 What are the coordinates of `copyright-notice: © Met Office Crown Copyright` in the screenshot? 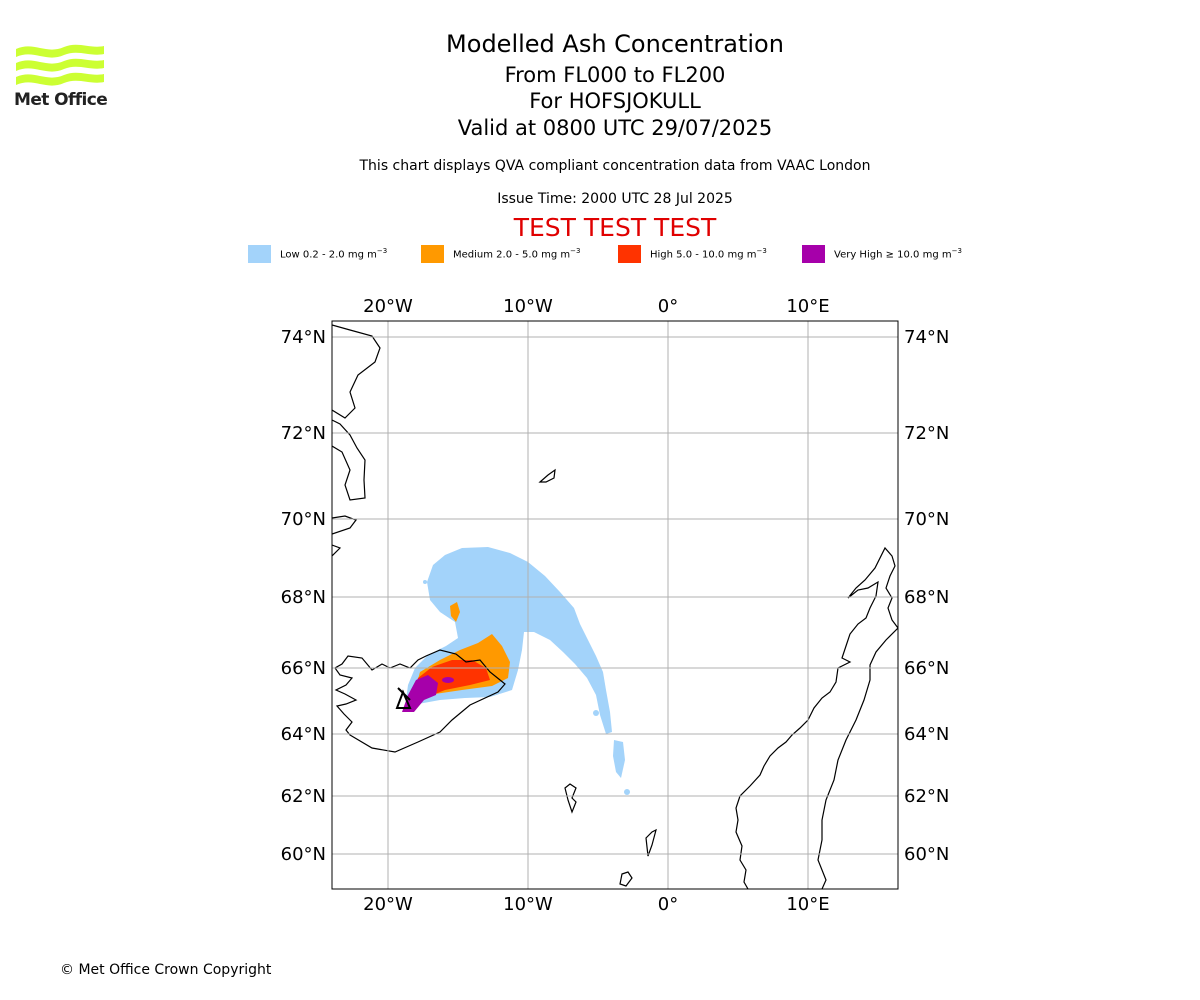 It's located at (166, 970).